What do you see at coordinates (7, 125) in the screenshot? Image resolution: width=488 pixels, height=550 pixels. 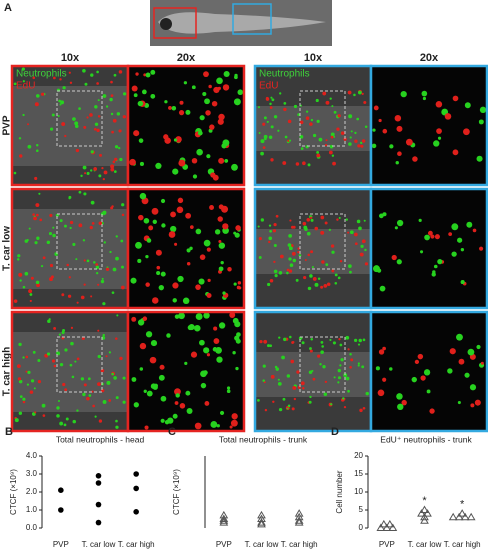 I see `row-label: PVP` at bounding box center [7, 125].